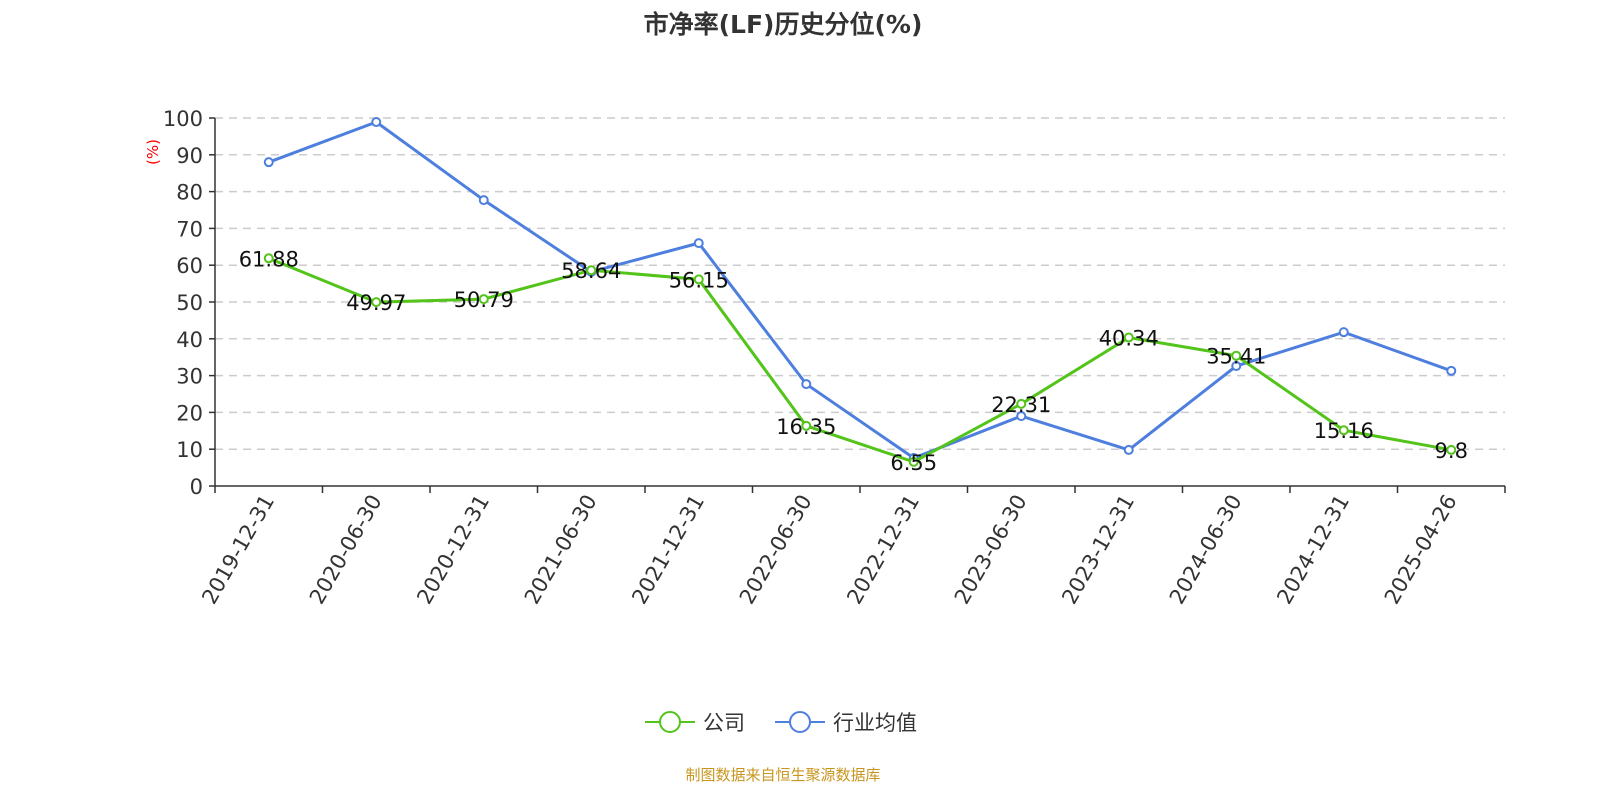 This screenshot has height=804, width=1600. Describe the element at coordinates (189, 156) in the screenshot. I see `y-tick-label: 90` at that location.